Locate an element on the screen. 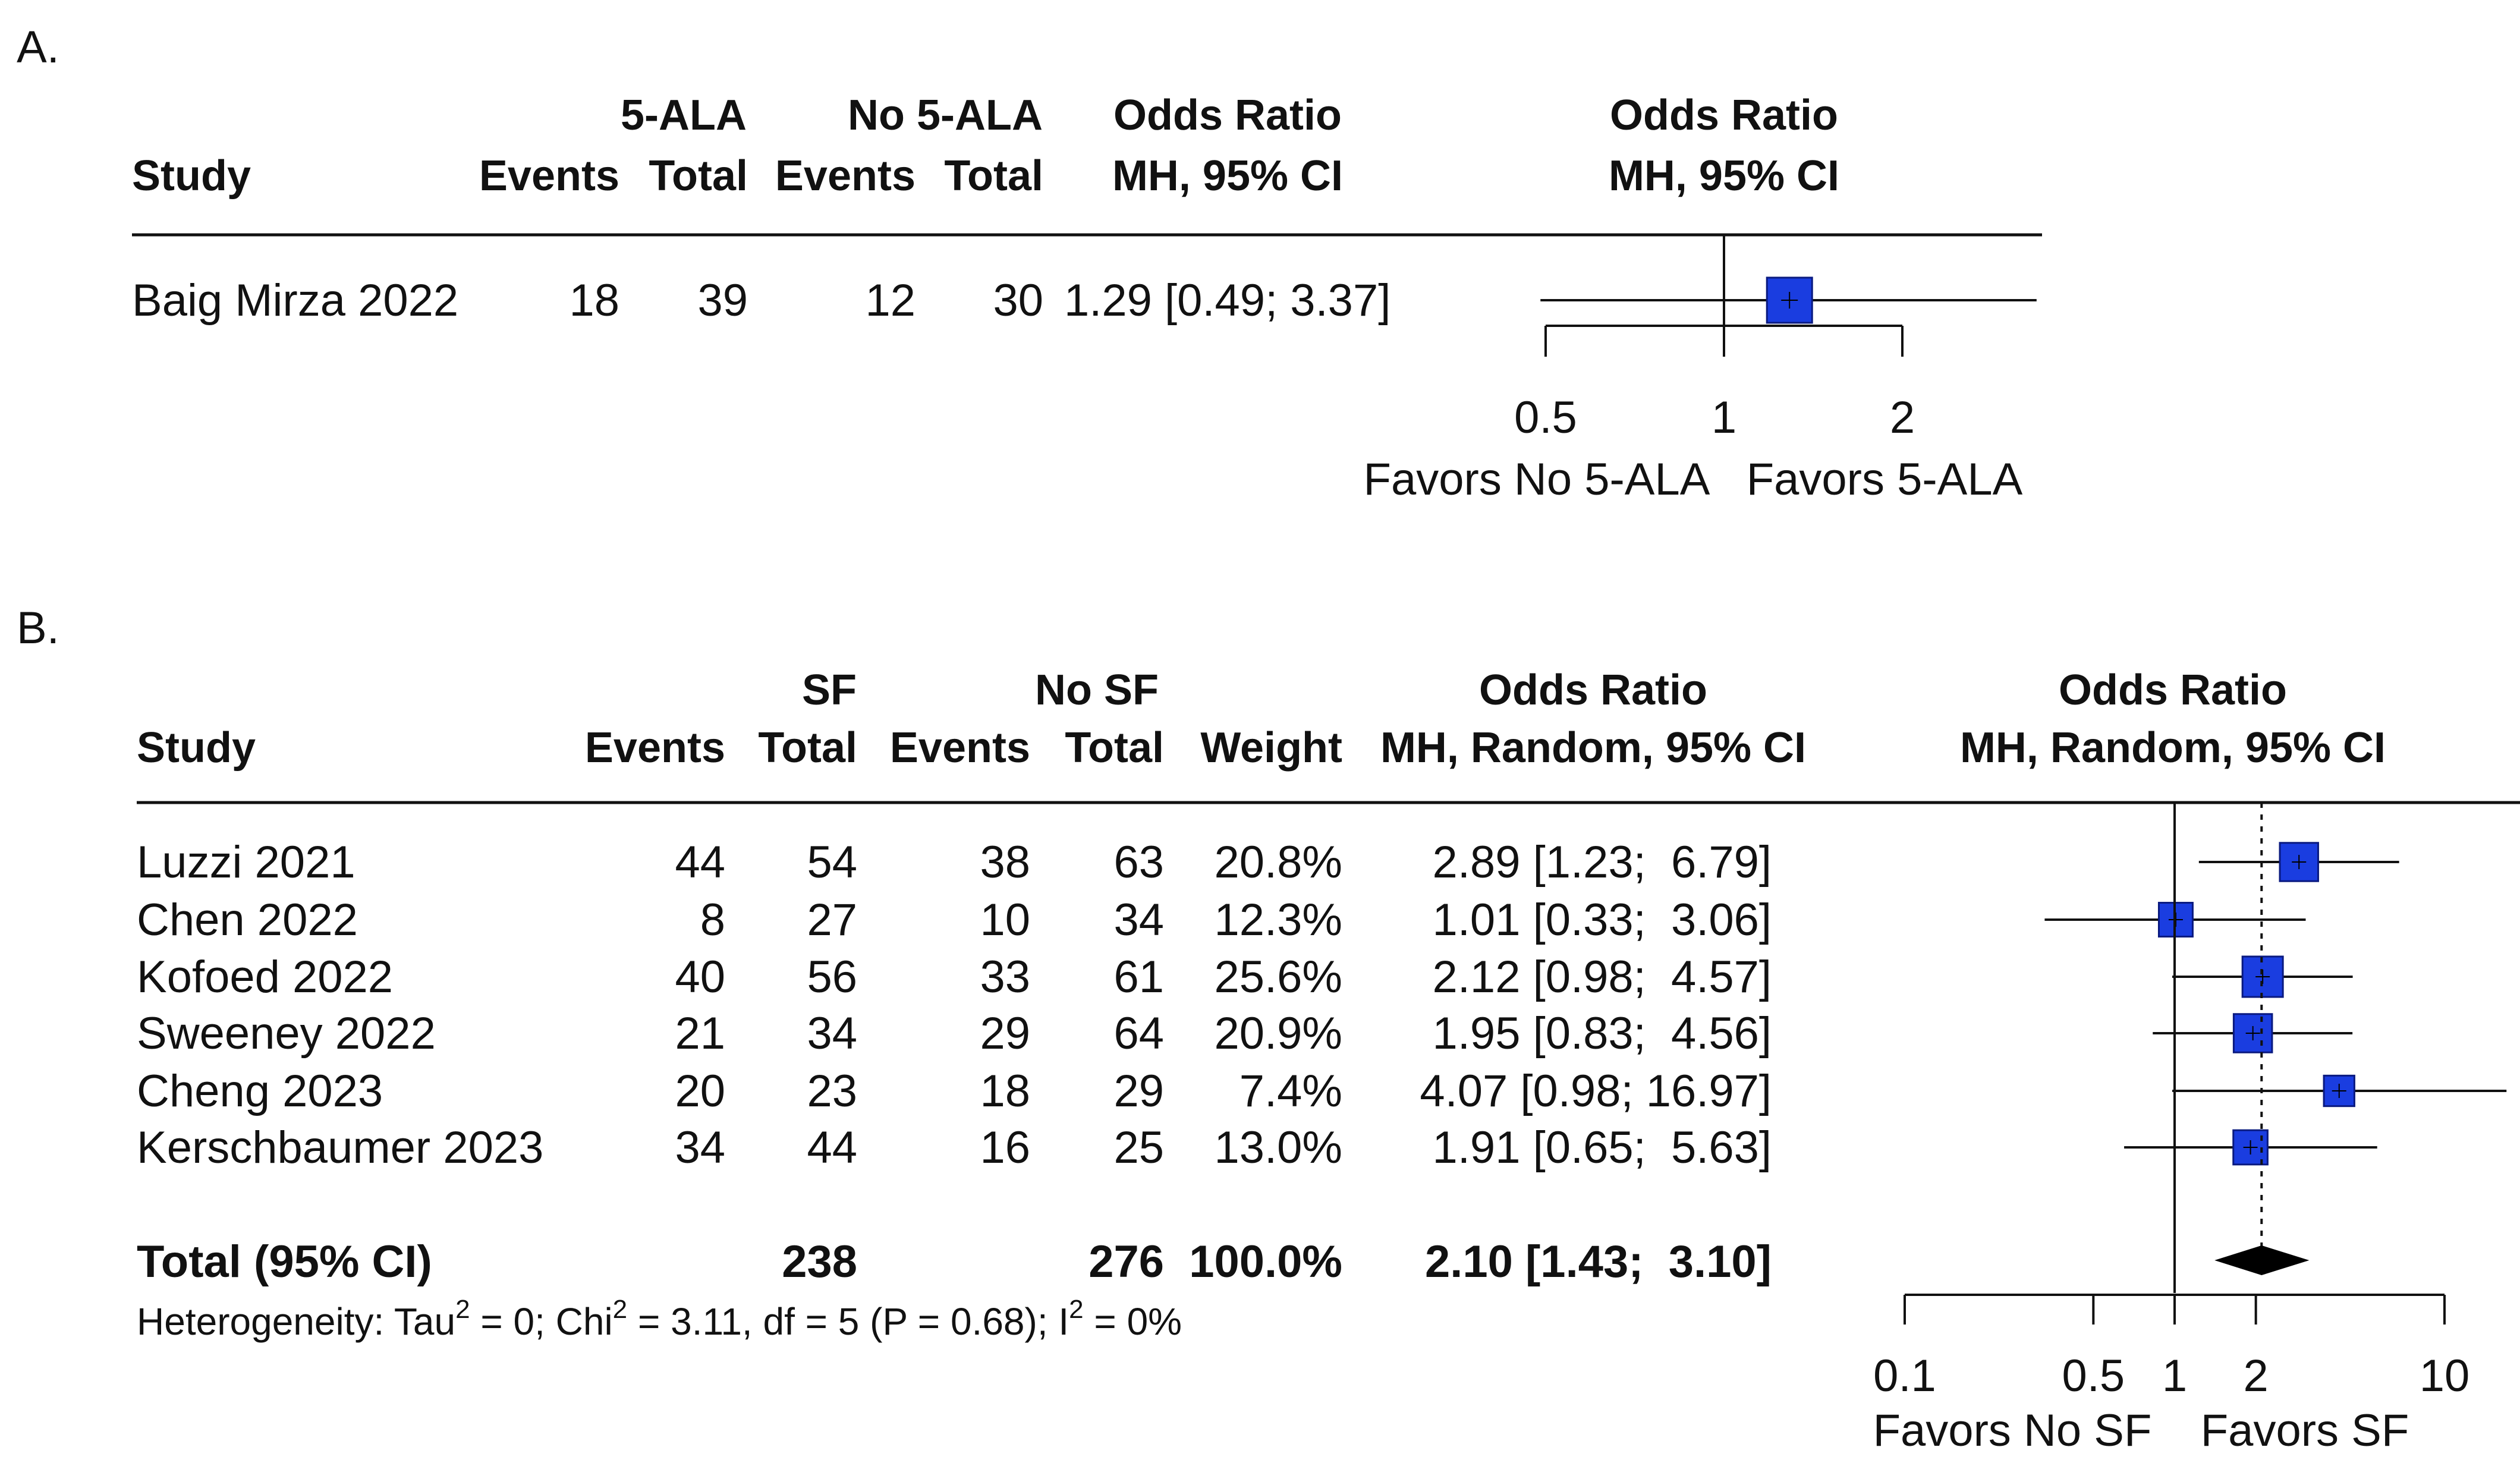 This screenshot has height=1466, width=2520. b-total2-header: Total is located at coordinates (1114, 748).